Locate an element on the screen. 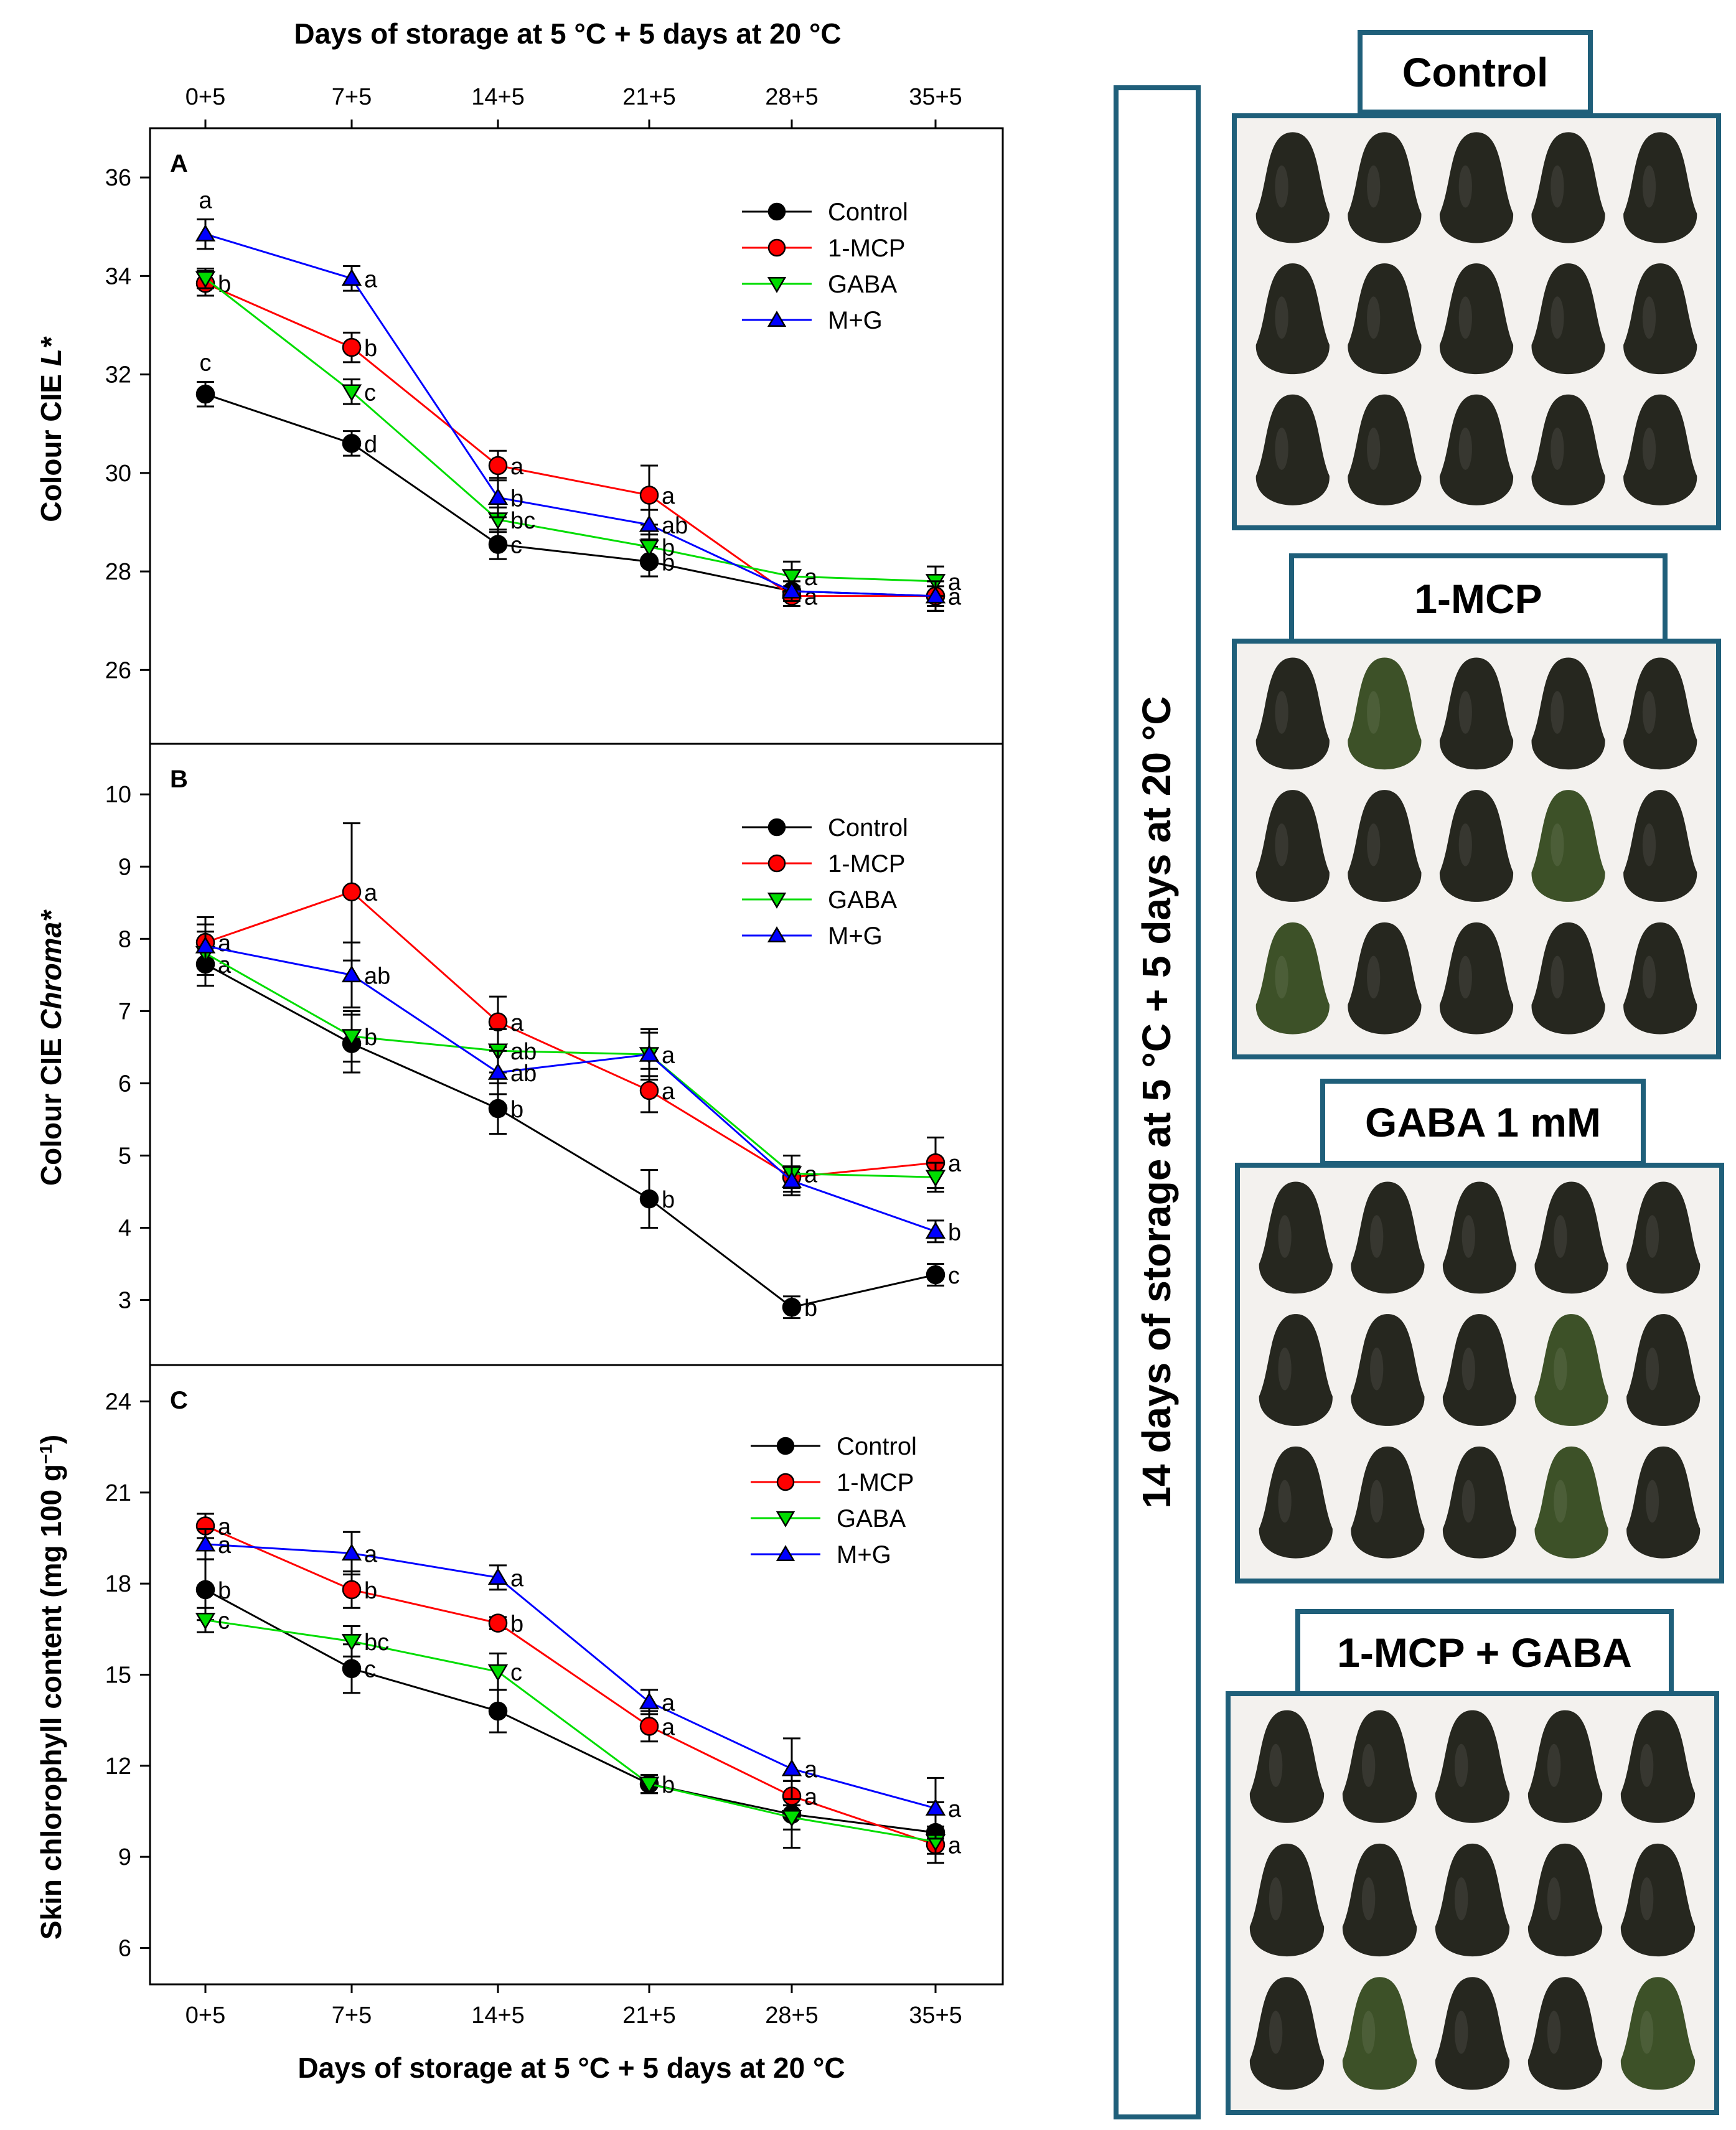 The image size is (1736, 2130). photo-title: Control is located at coordinates (1475, 72).